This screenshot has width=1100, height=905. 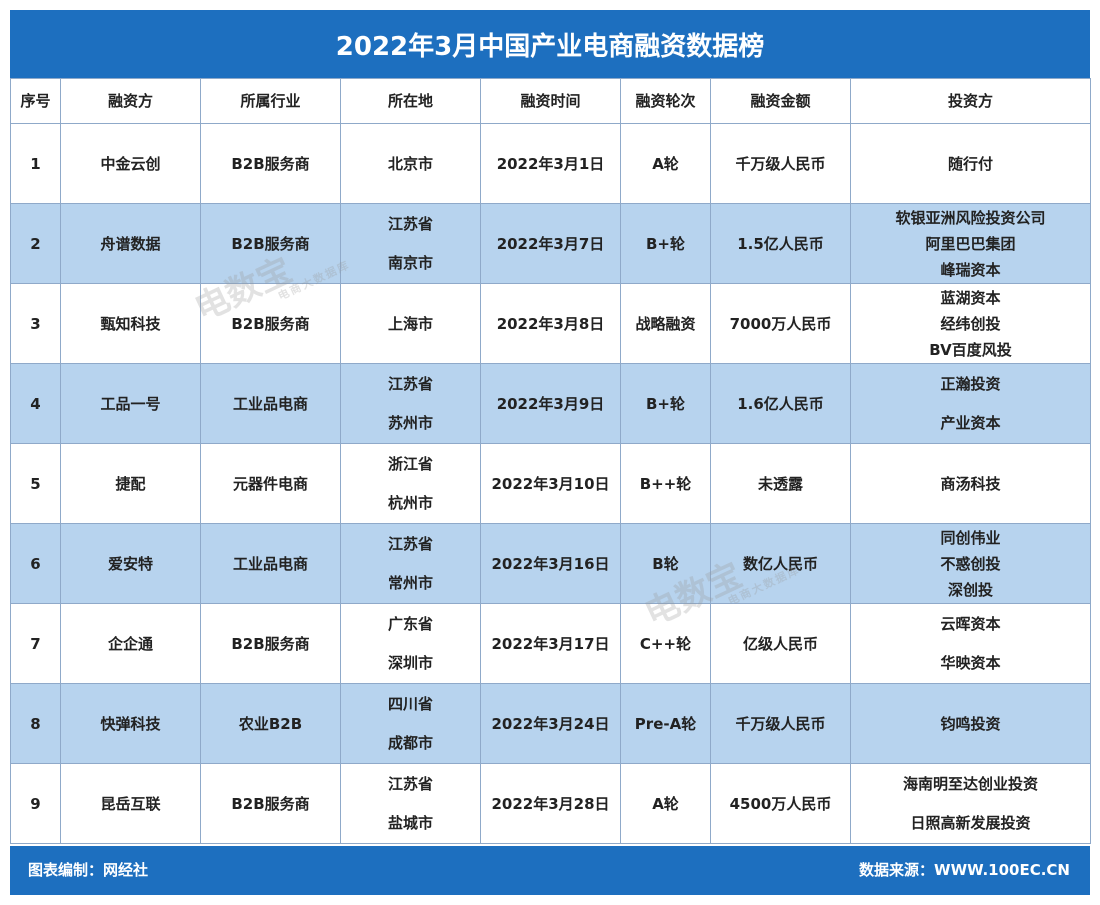 I want to click on cell-investors-line: 海南明至达创业投资, so click(x=970, y=783).